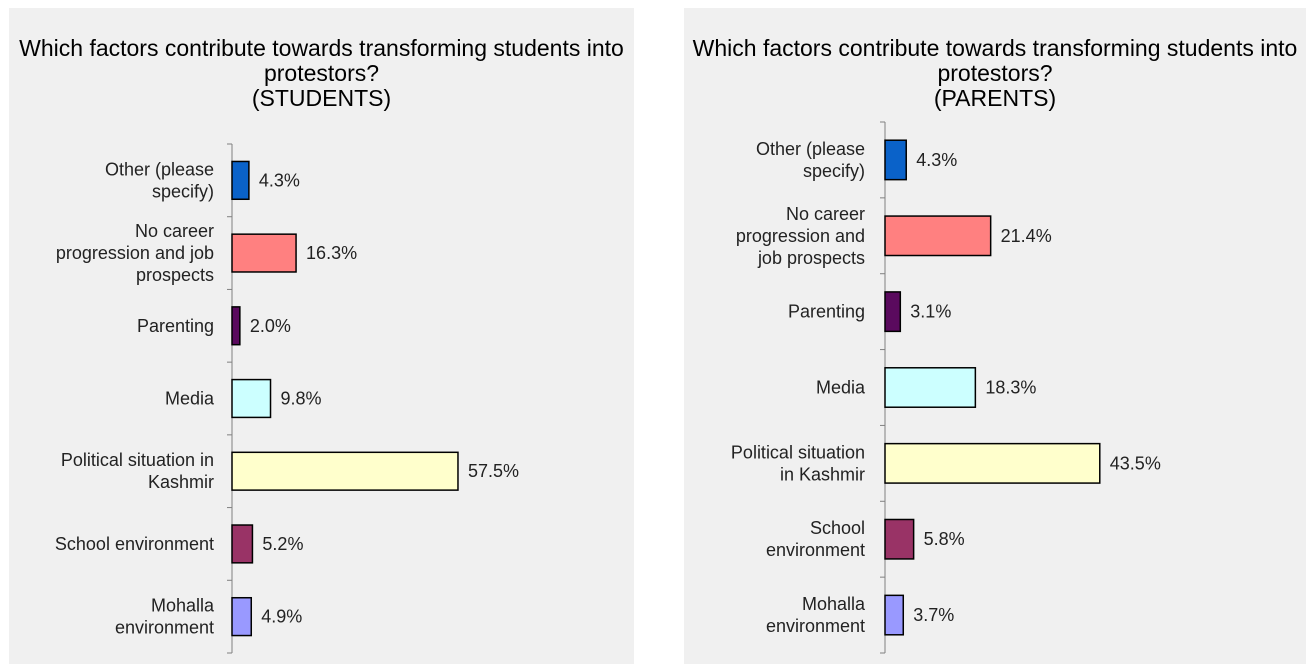 This screenshot has height=664, width=1306. Describe the element at coordinates (933, 615) in the screenshot. I see `data-label: 3.7%` at that location.